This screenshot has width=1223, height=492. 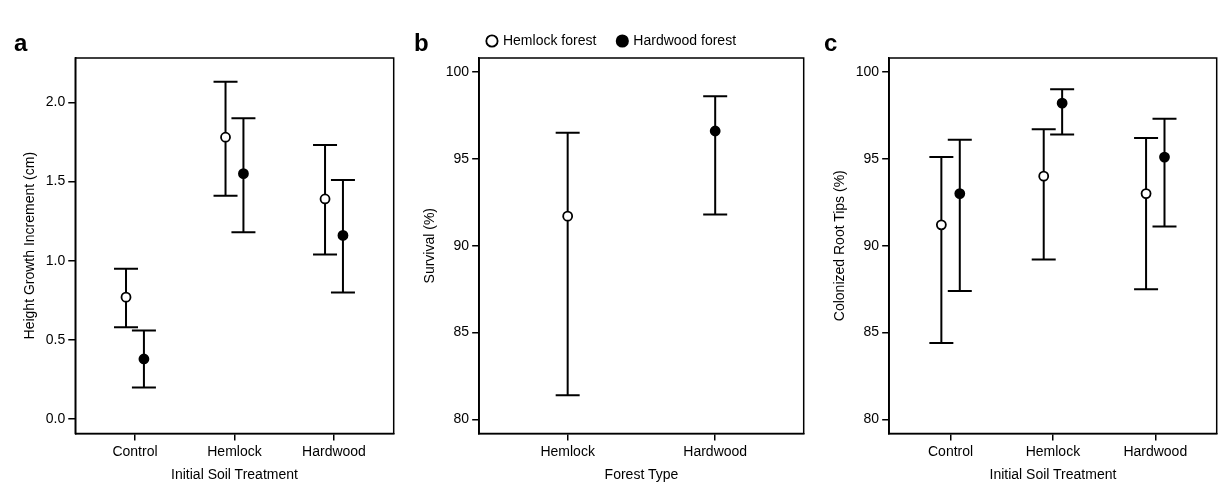 What do you see at coordinates (21, 42) in the screenshot?
I see `chart-title: a` at bounding box center [21, 42].